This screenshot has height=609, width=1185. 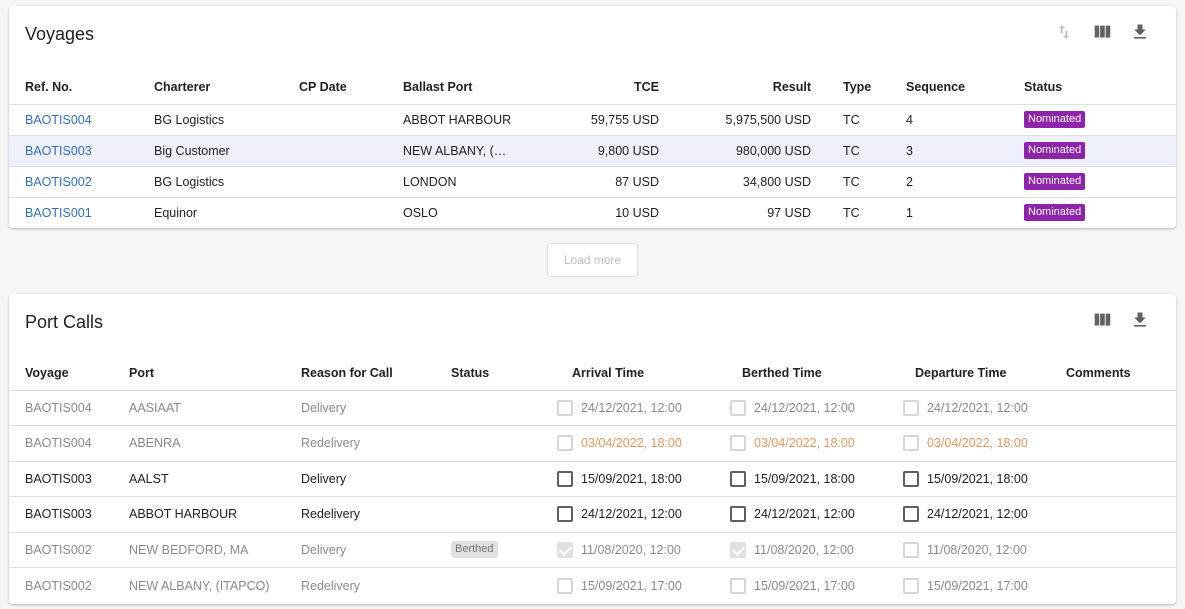 I want to click on voyages-title: Voyages, so click(x=60, y=34).